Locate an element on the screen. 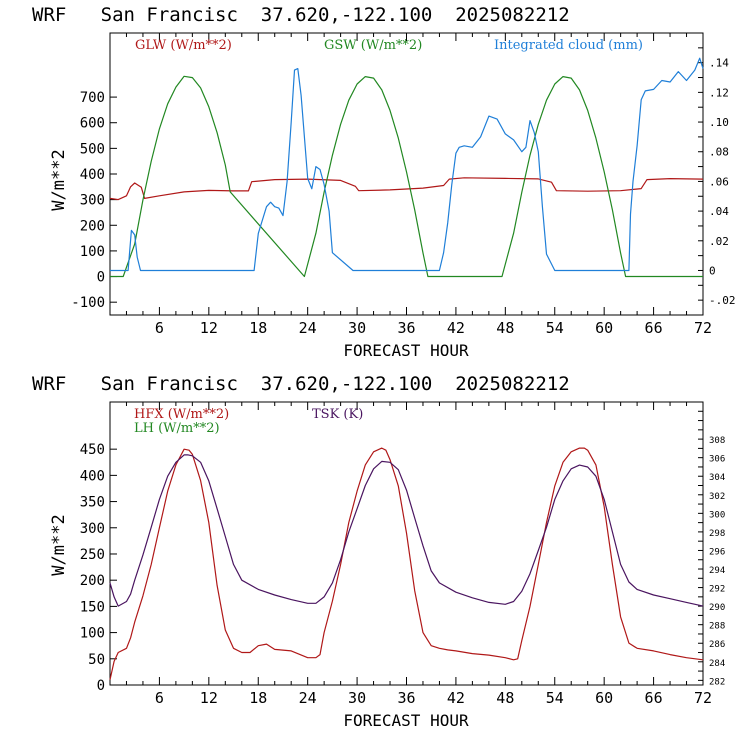 The width and height of the screenshot is (740, 744). y-tick-label: -100 is located at coordinates (88, 303).